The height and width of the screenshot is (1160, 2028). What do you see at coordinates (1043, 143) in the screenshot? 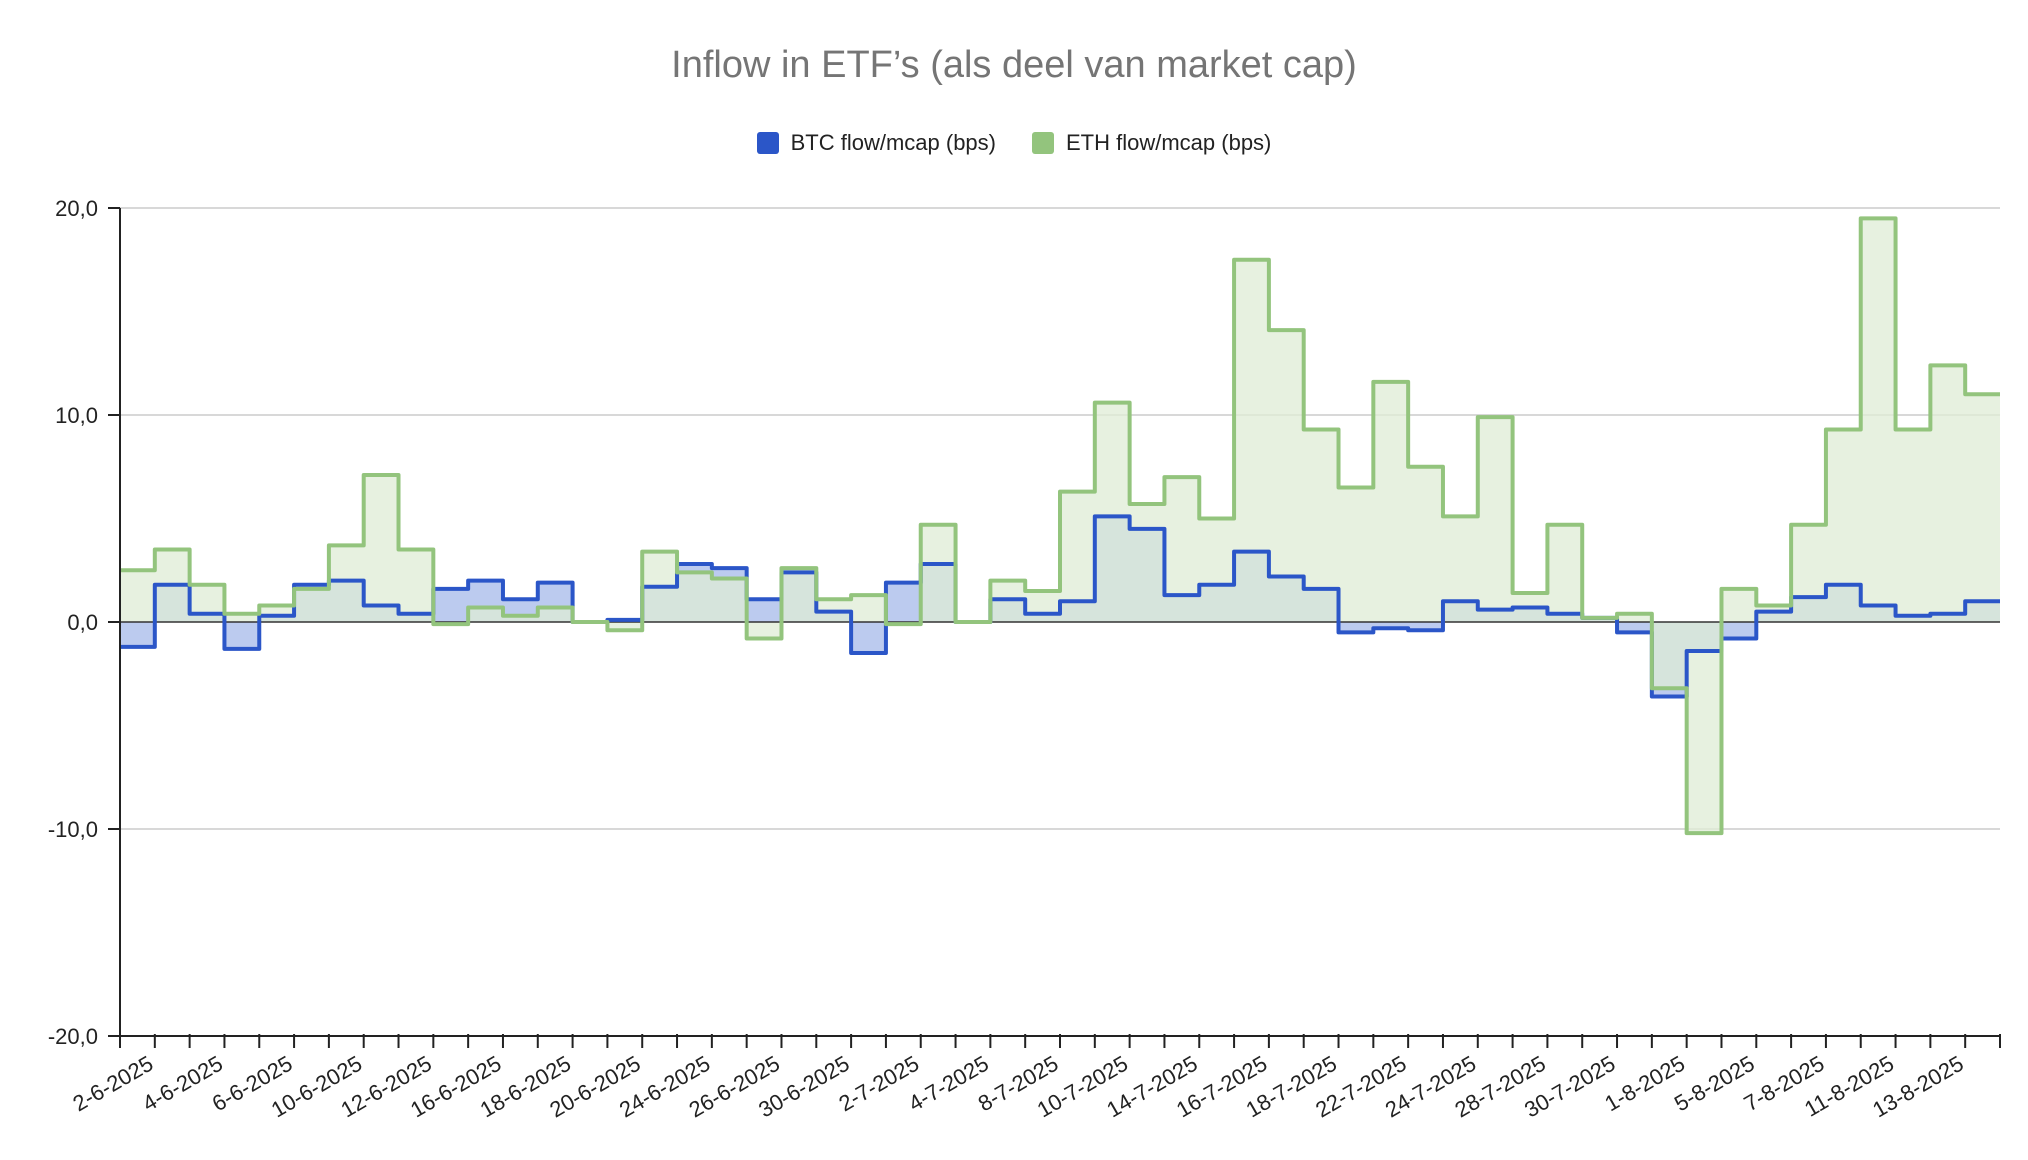
I see `legend-swatch-eth` at bounding box center [1043, 143].